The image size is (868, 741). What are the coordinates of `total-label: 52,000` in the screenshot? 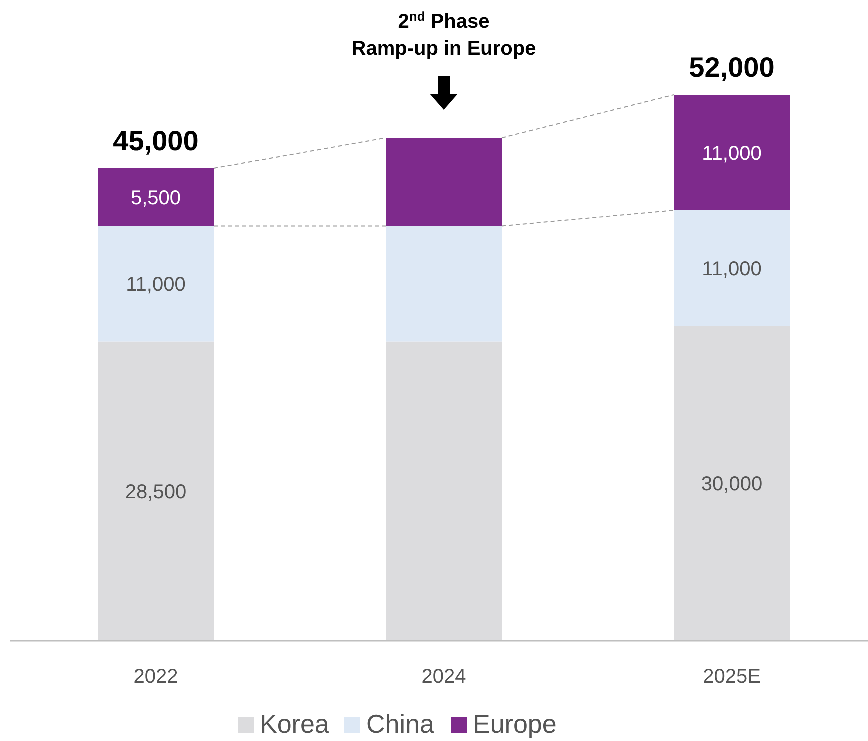 It's located at (732, 67).